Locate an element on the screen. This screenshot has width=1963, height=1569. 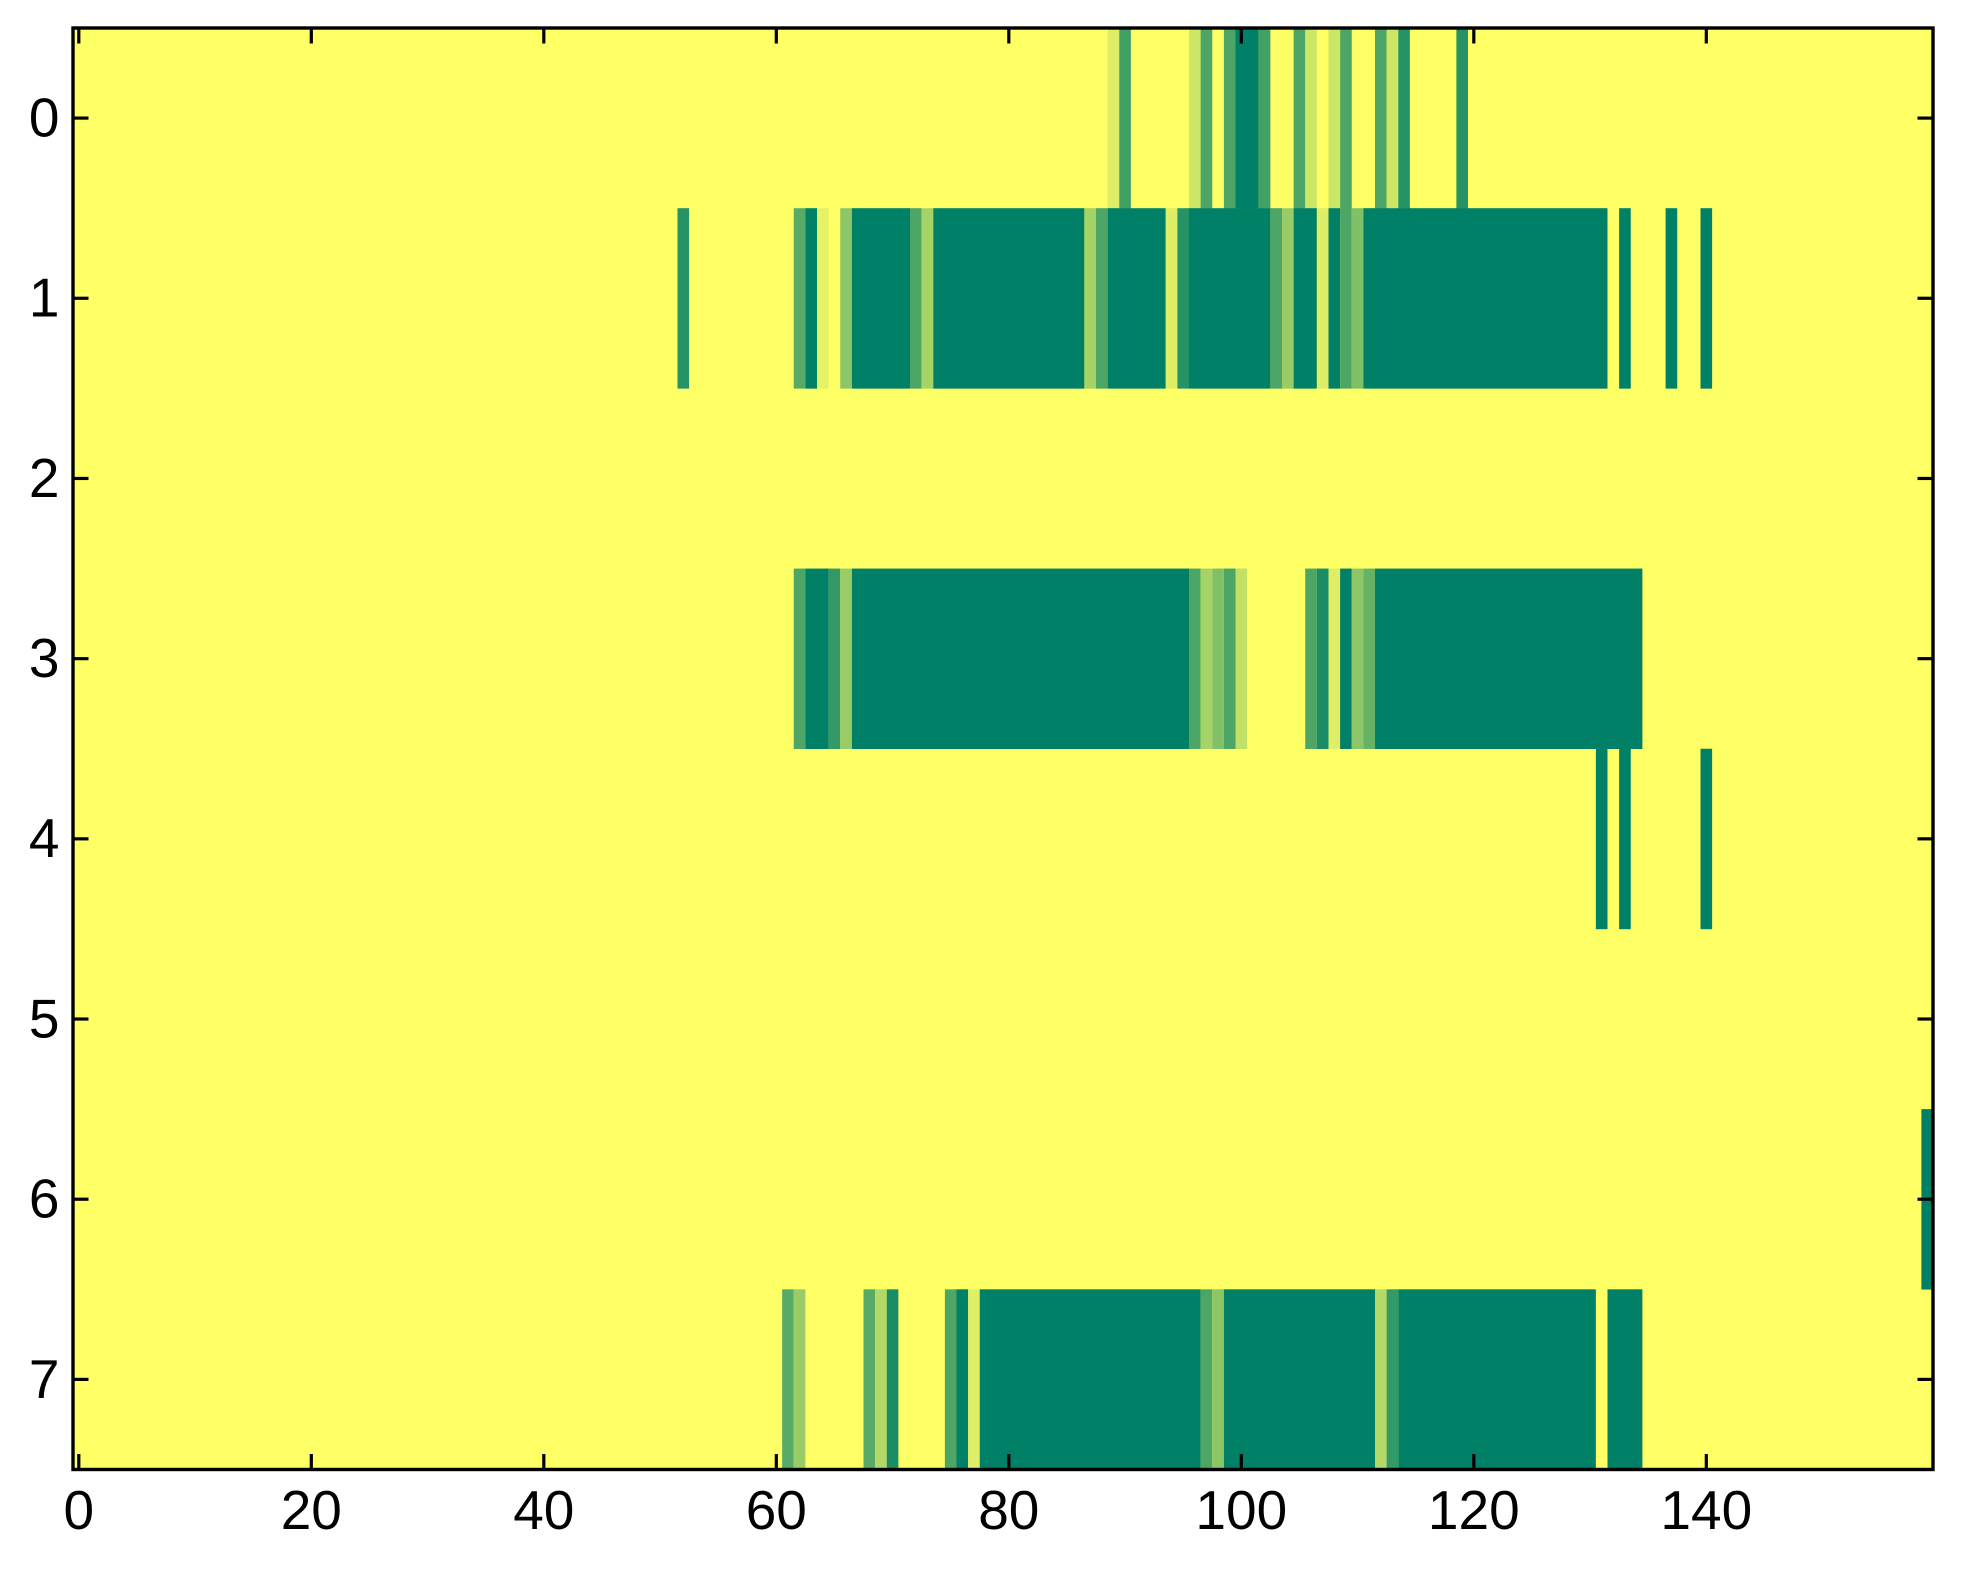
svg-text: 20 is located at coordinates (311, 1510).